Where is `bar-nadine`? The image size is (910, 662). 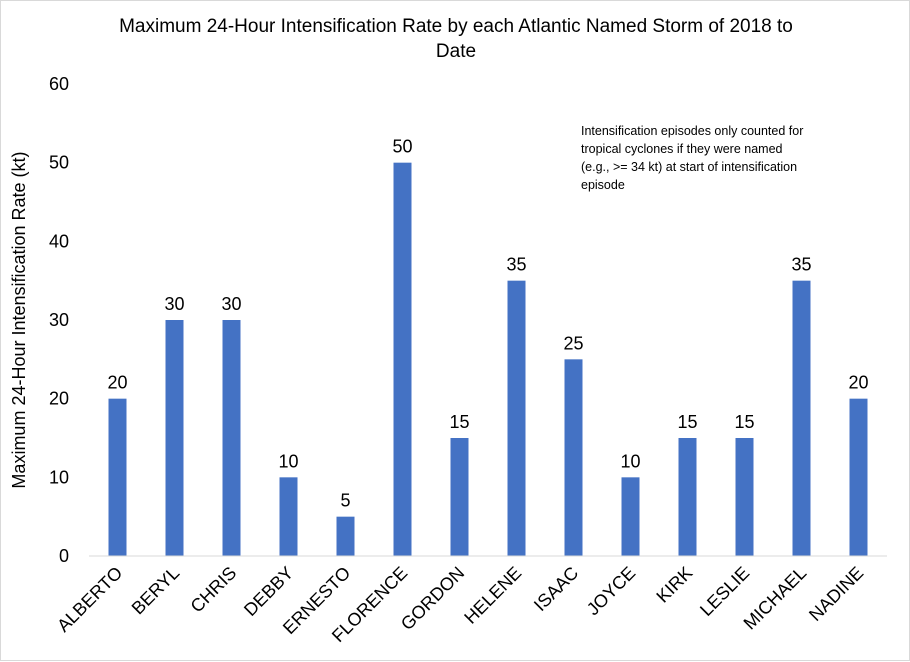
bar-nadine is located at coordinates (858, 477).